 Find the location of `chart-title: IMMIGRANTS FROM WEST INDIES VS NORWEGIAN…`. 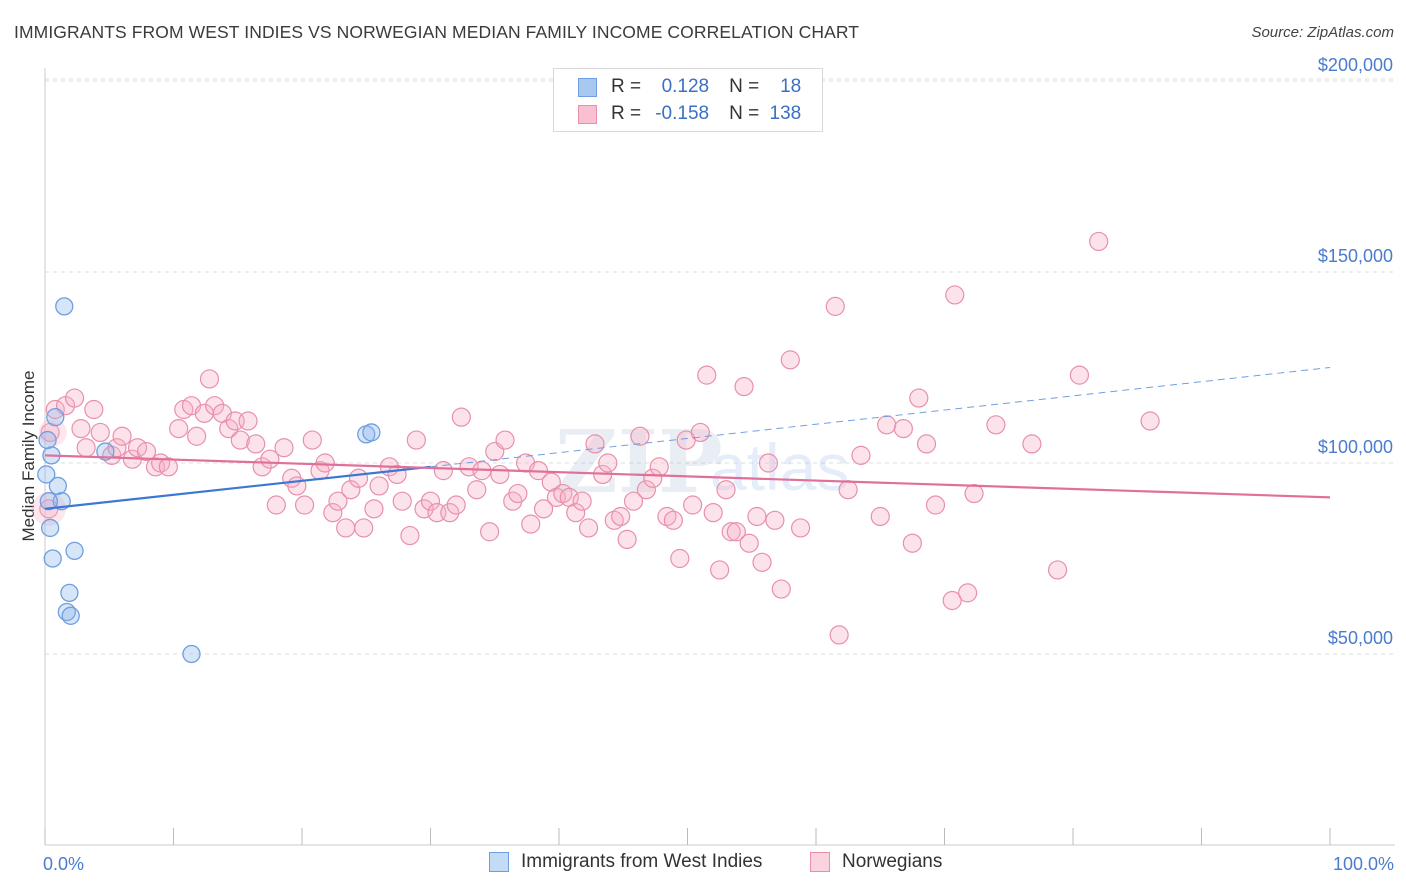

chart-title: IMMIGRANTS FROM WEST INDIES VS NORWEGIAN… is located at coordinates (437, 32).